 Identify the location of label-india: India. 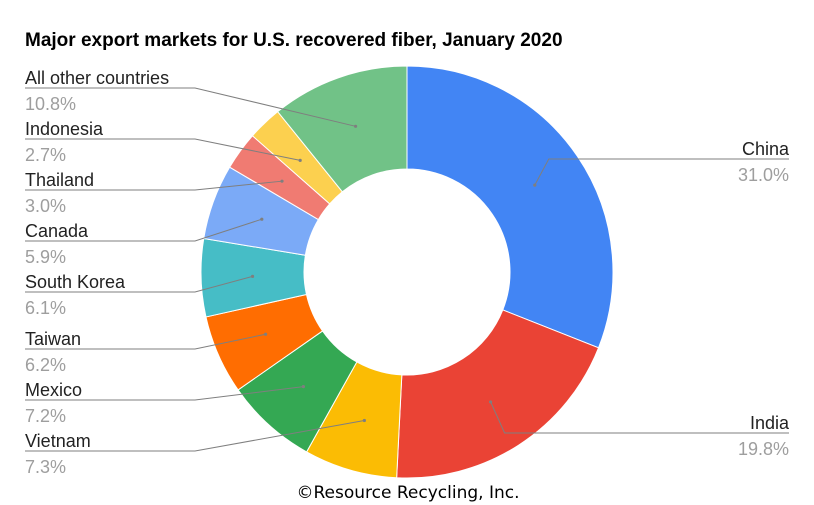
(770, 423).